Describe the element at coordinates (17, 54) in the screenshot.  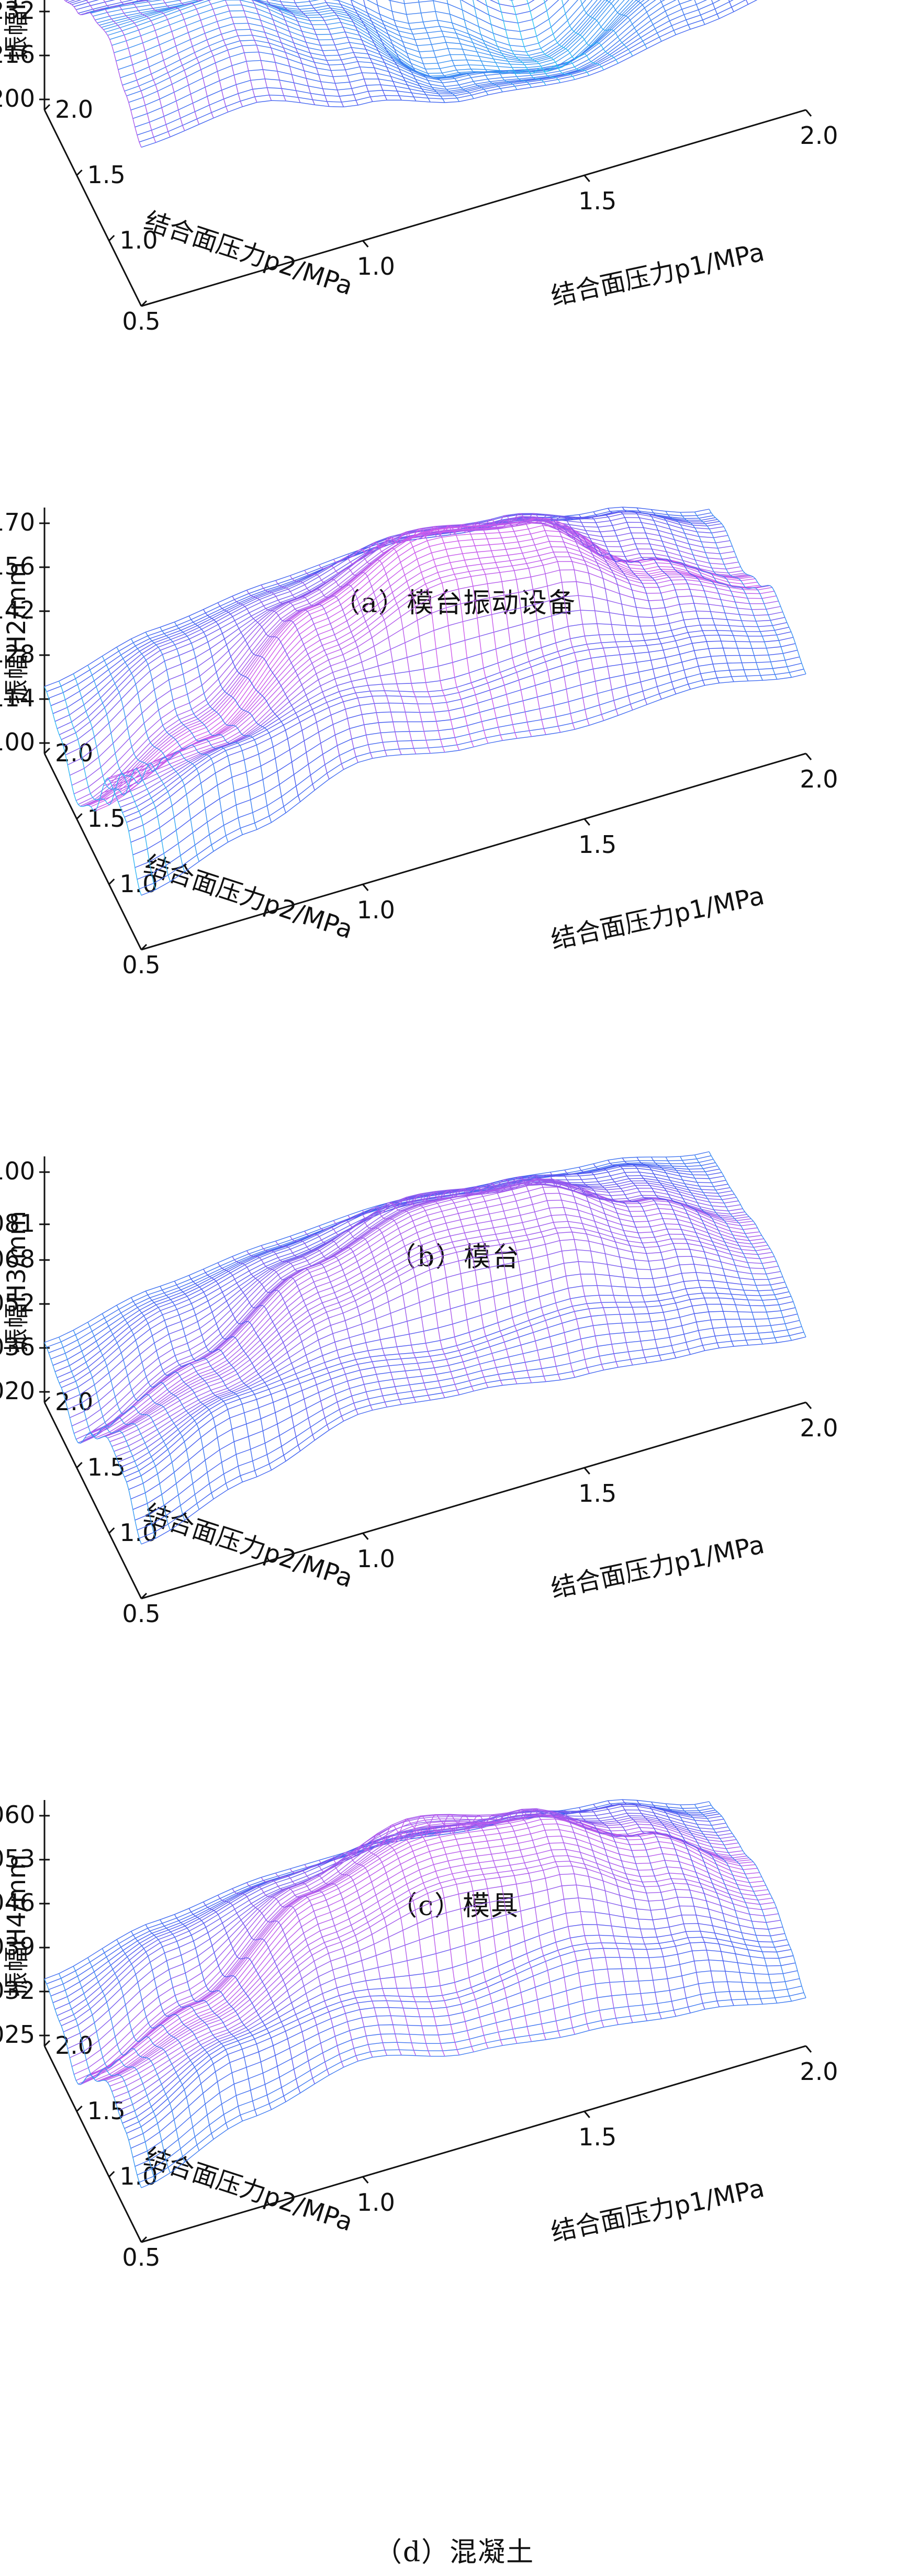
I see `z-tick-label: 0.216` at that location.